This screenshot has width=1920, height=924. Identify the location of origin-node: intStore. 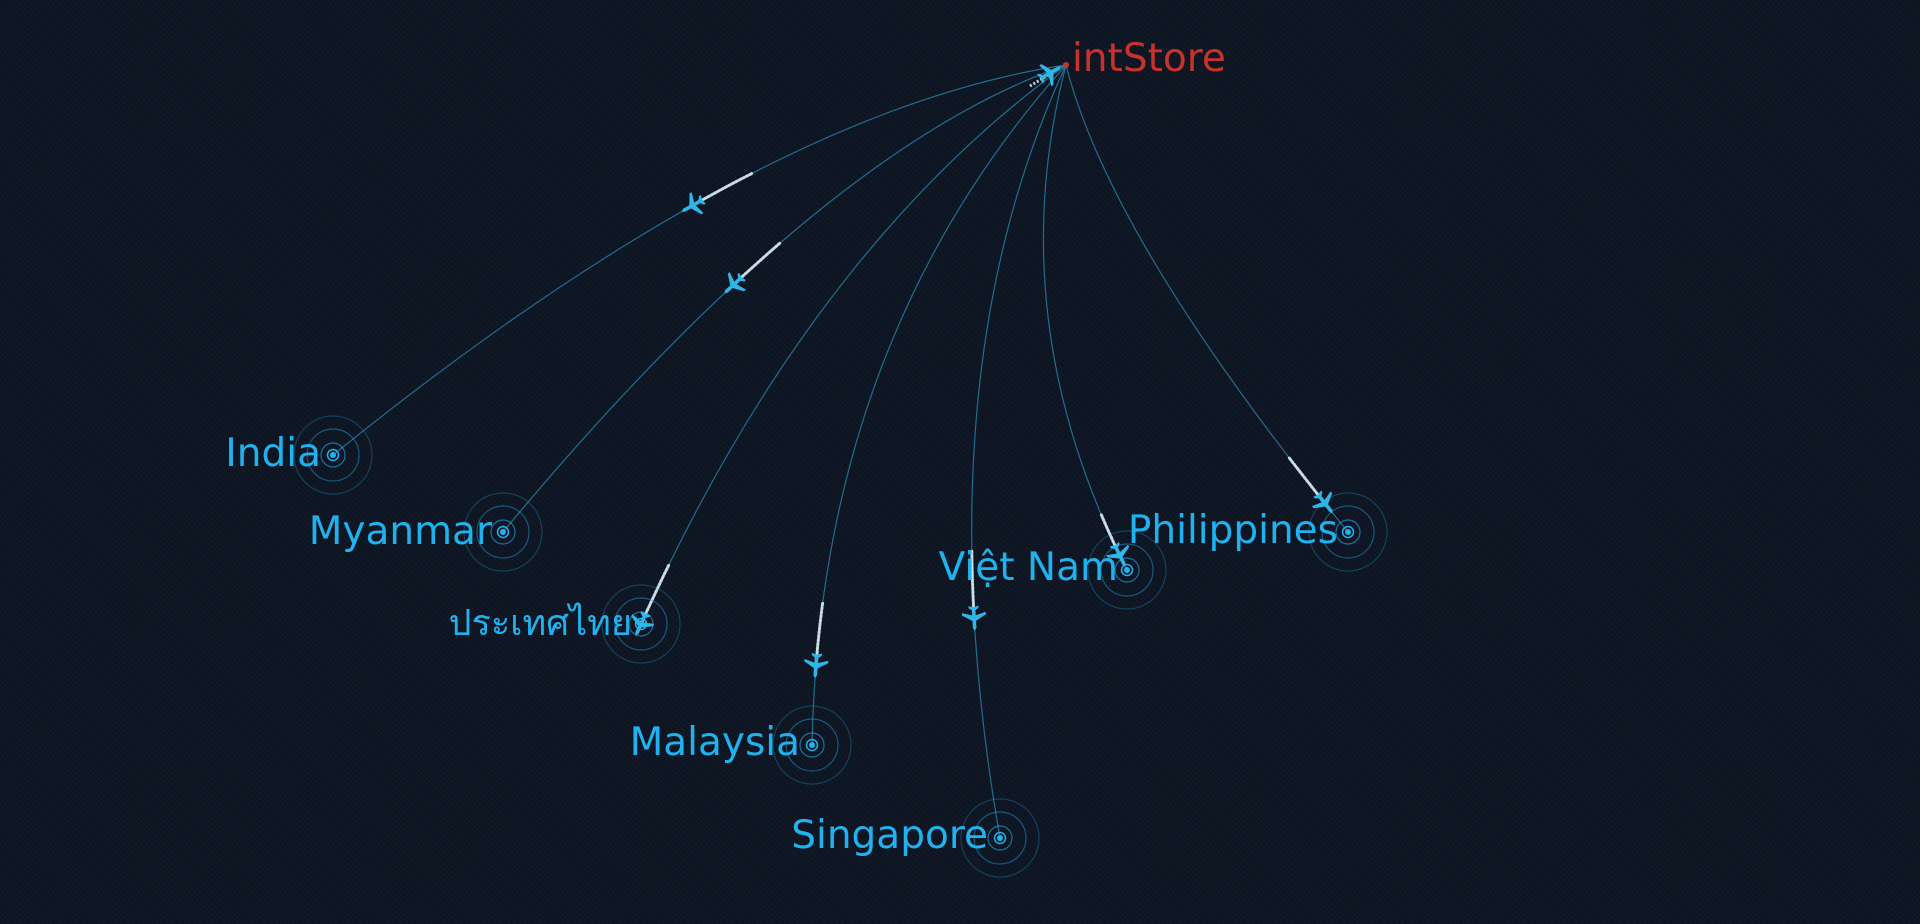
(1144, 58).